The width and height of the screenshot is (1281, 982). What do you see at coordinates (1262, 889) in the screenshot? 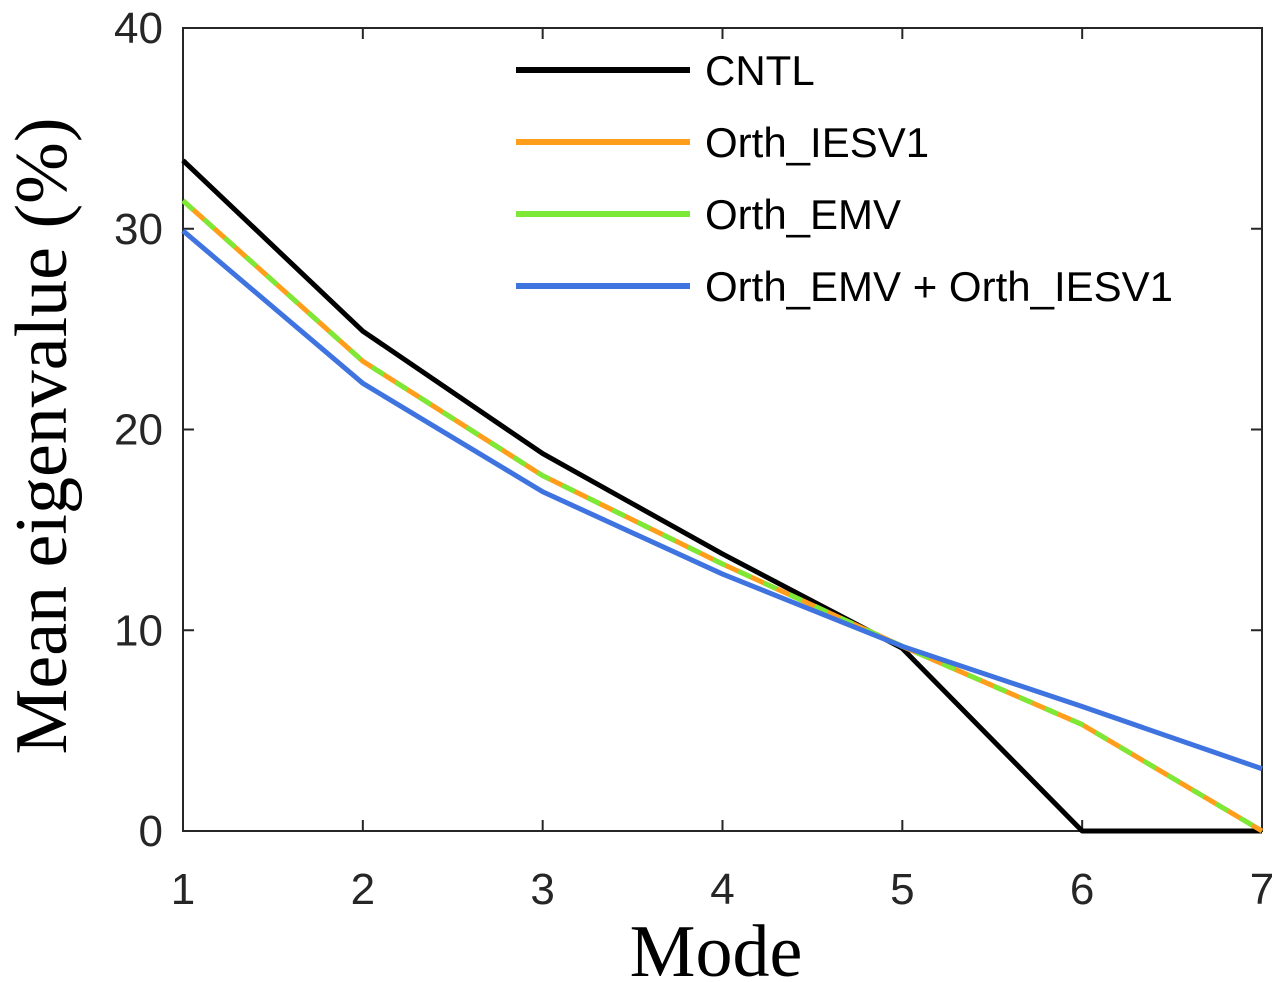
I see `x-tick-label: 7` at bounding box center [1262, 889].